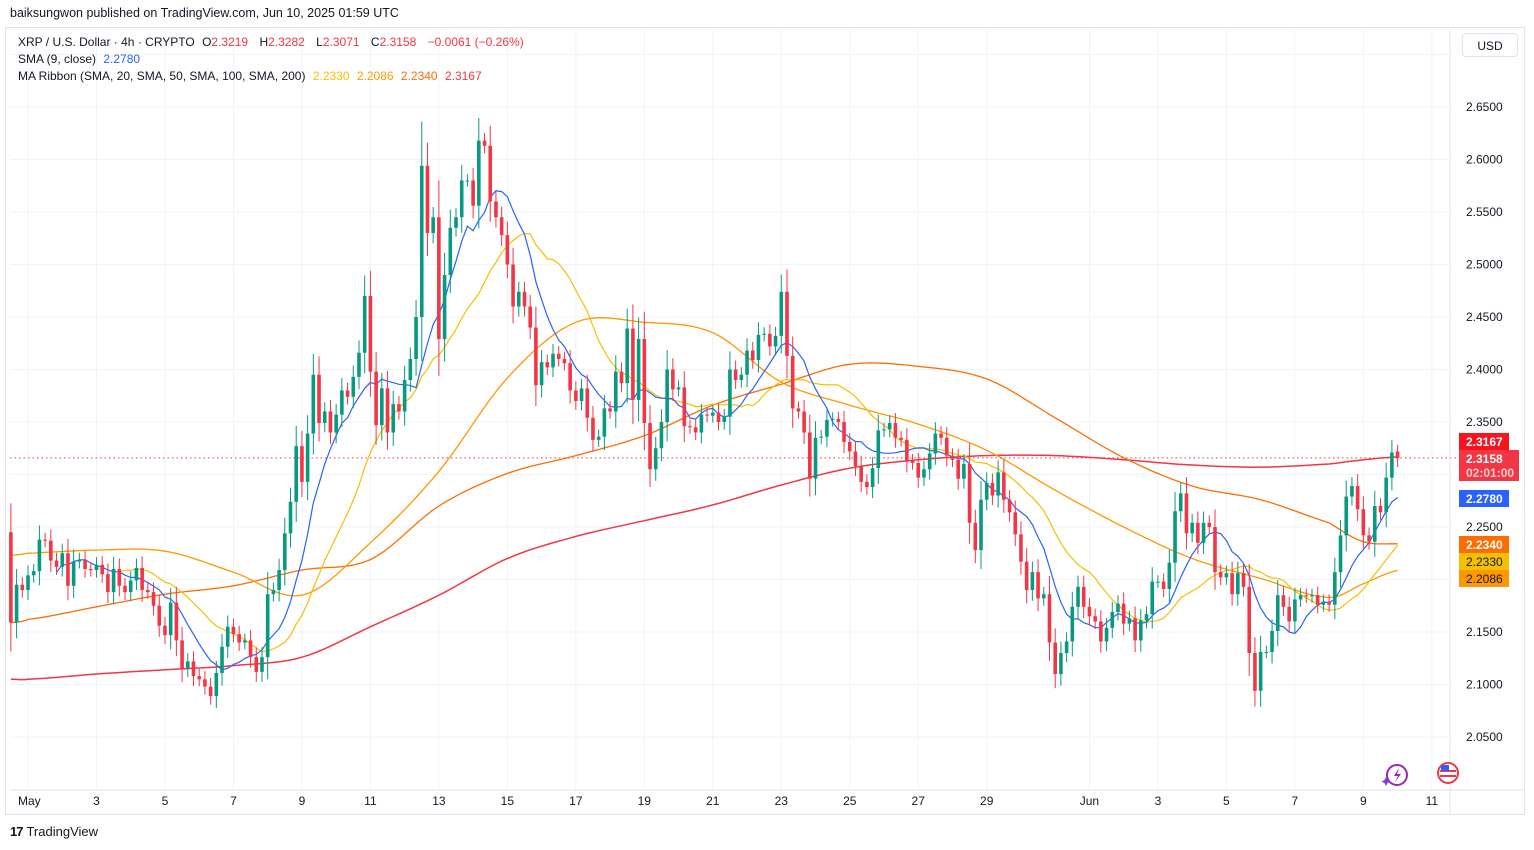 The width and height of the screenshot is (1534, 850). Describe the element at coordinates (1432, 801) in the screenshot. I see `time-tick-label: 11` at that location.